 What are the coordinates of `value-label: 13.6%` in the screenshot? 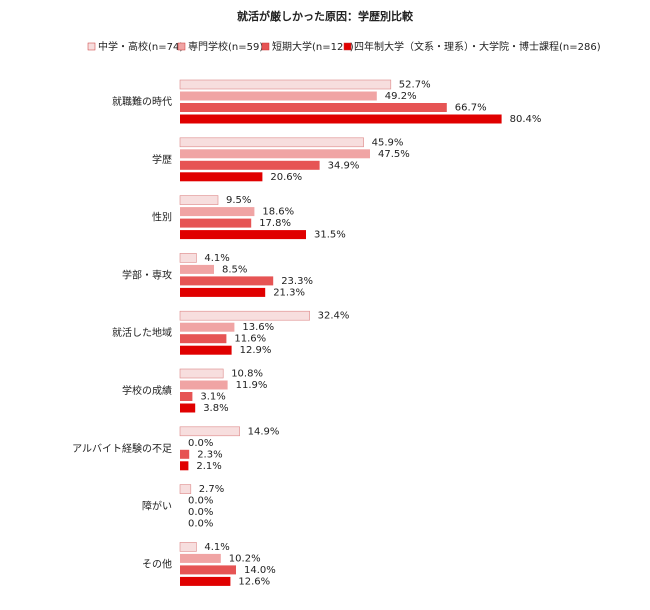 It's located at (258, 327).